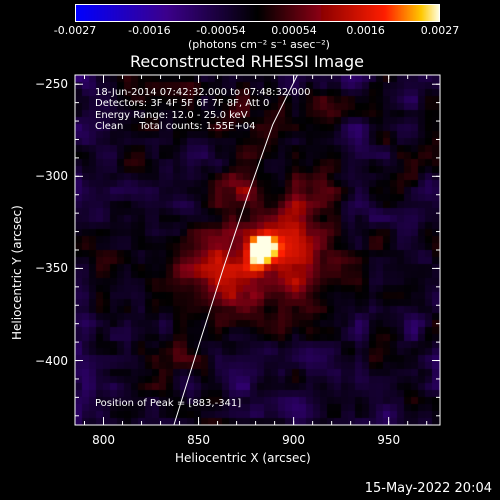 The image size is (500, 500). I want to click on colorbar-frame, so click(257, 13).